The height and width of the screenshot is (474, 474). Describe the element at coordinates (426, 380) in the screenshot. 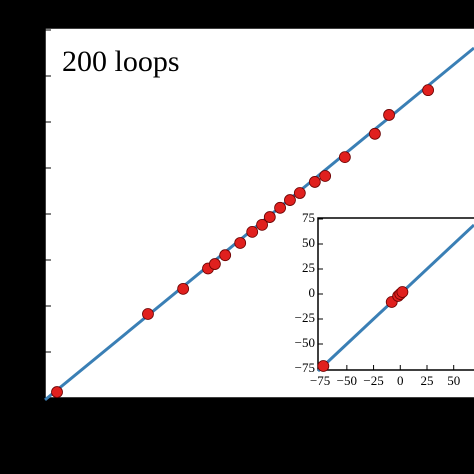

I see `x-tick-label: 25` at that location.